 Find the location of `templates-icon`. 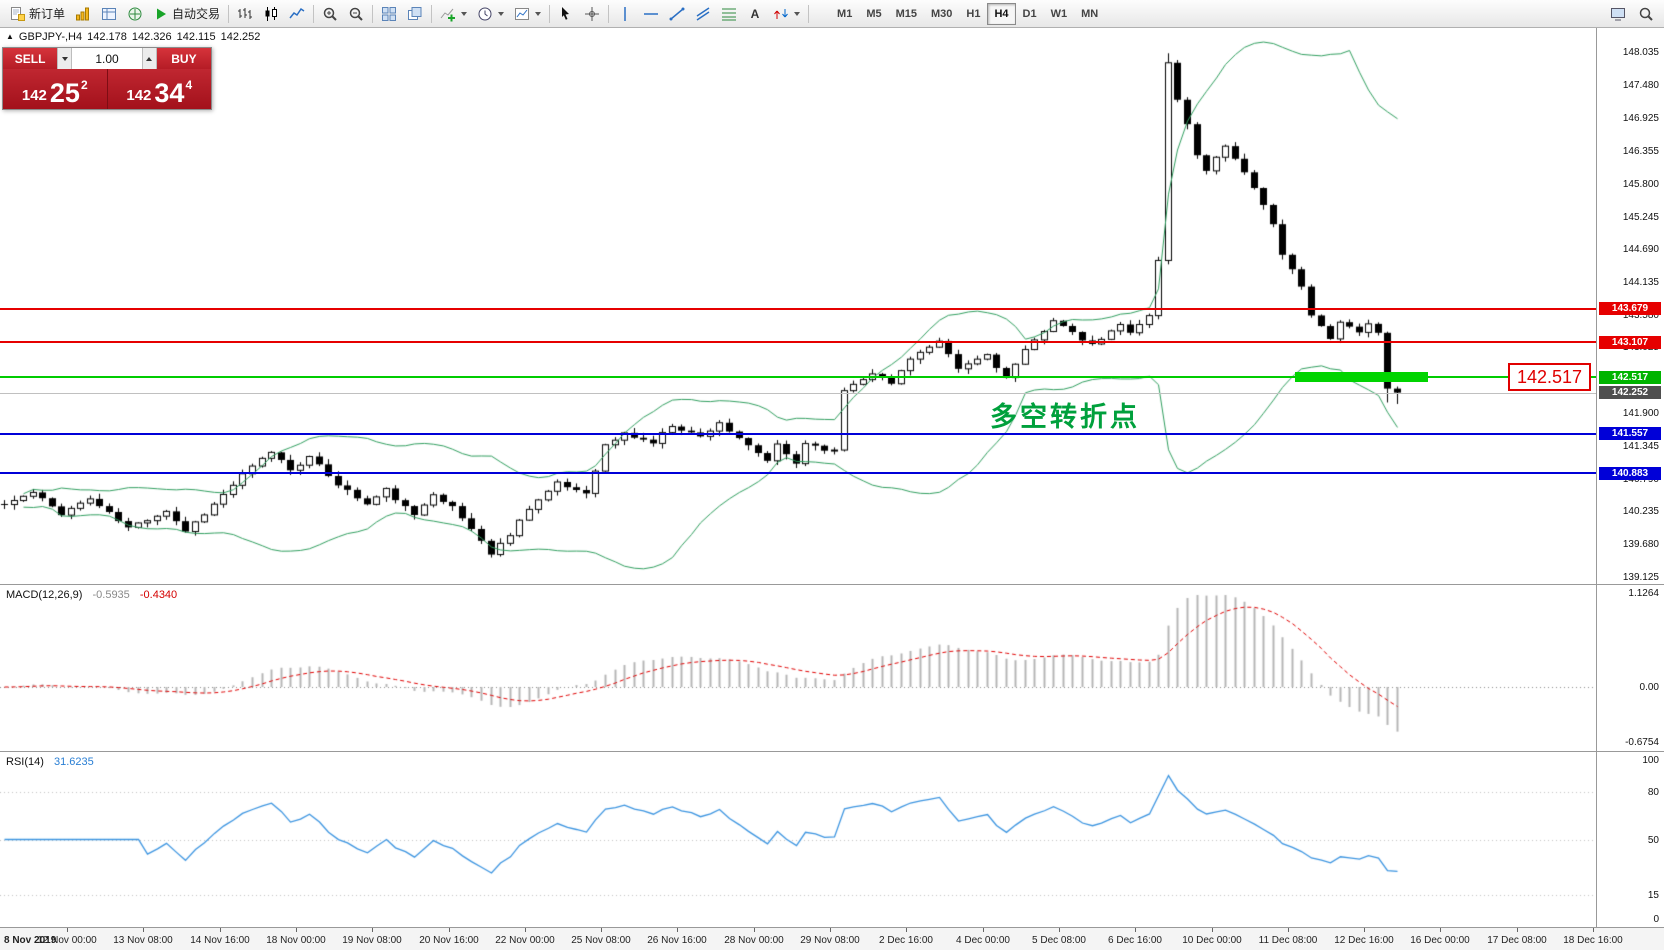

templates-icon is located at coordinates (522, 14).